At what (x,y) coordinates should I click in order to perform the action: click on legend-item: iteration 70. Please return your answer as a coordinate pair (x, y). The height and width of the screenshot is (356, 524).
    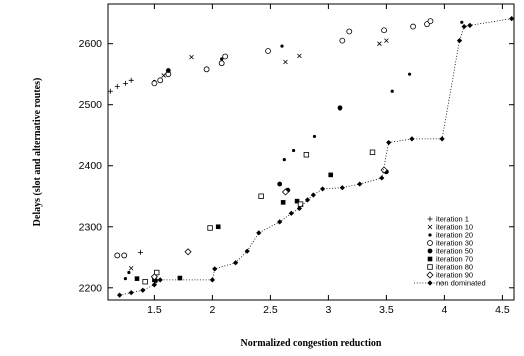
    Looking at the image, I should click on (450, 259).